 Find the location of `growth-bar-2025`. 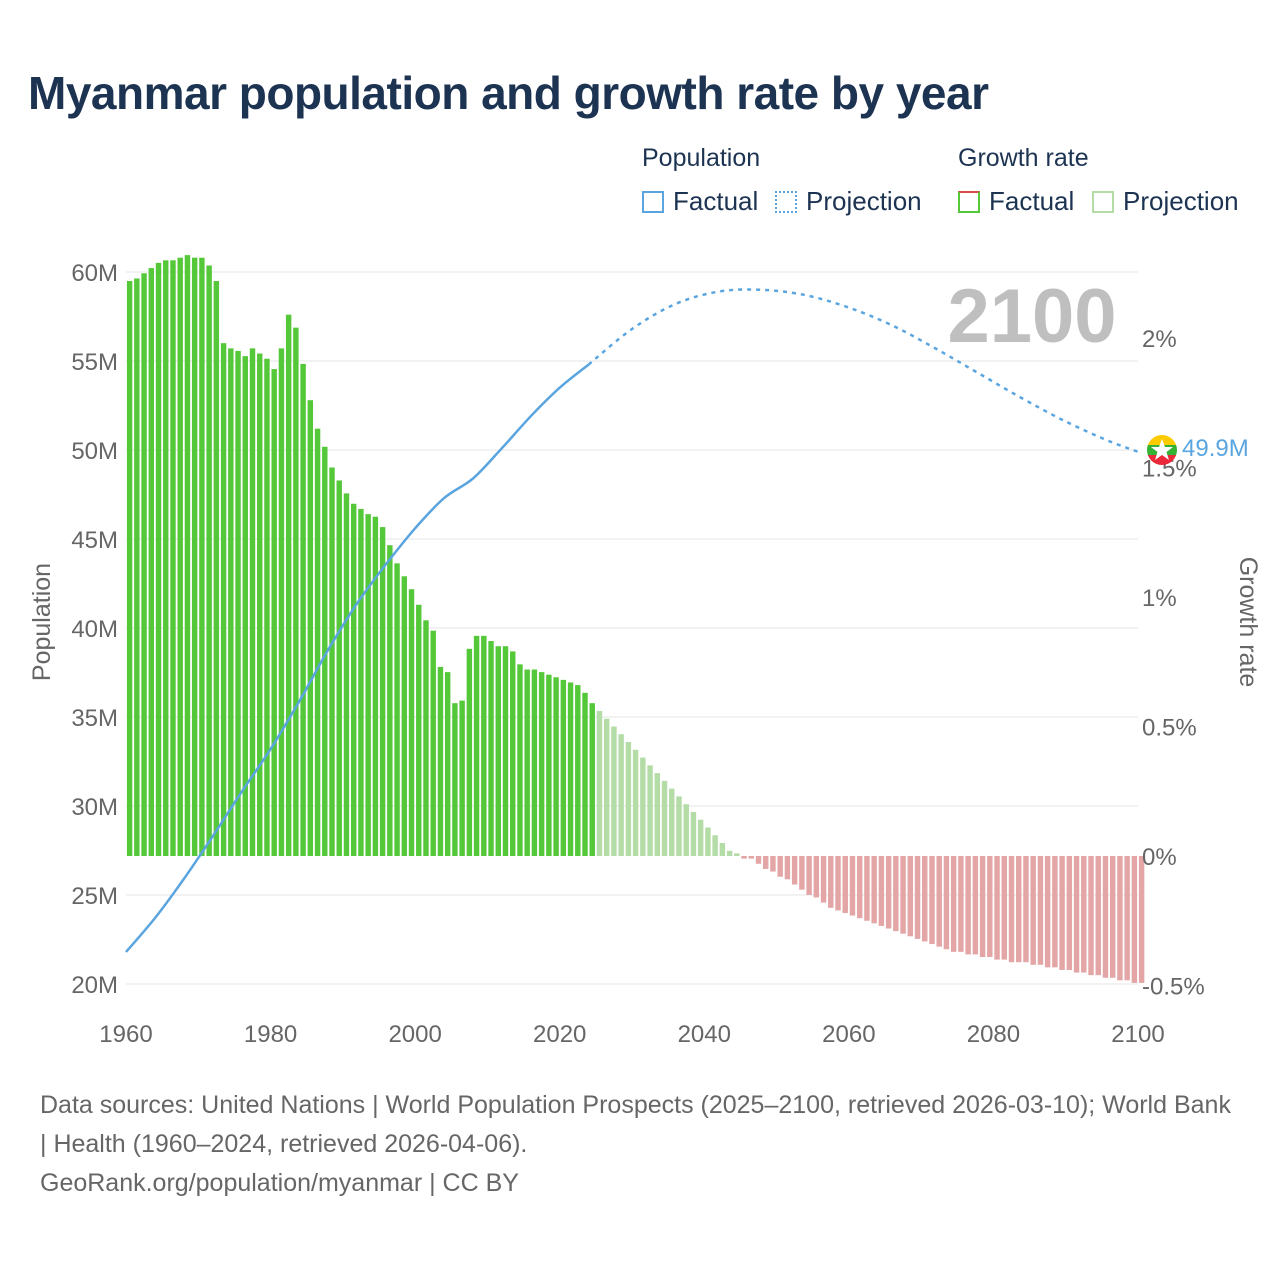

growth-bar-2025 is located at coordinates (599, 783).